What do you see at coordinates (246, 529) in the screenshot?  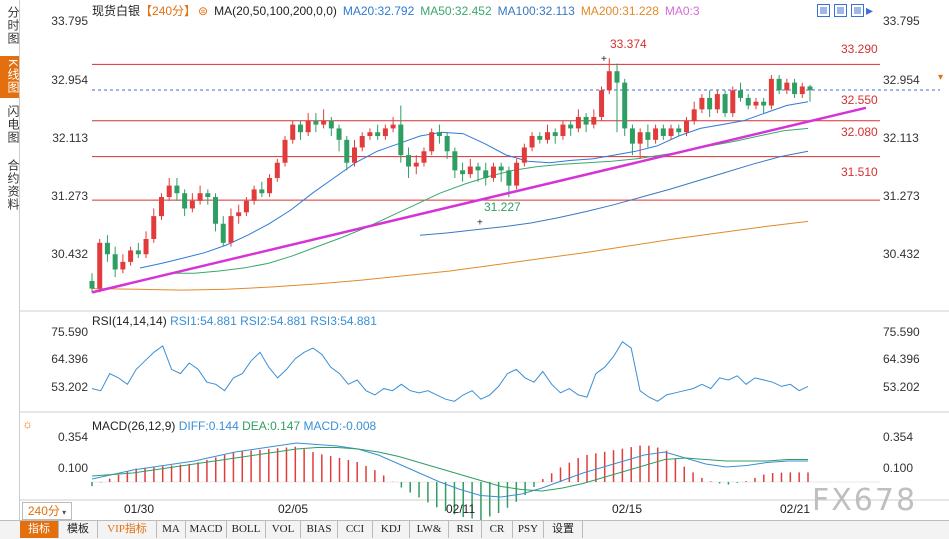 I see `toolbar-boll: BOLL` at bounding box center [246, 529].